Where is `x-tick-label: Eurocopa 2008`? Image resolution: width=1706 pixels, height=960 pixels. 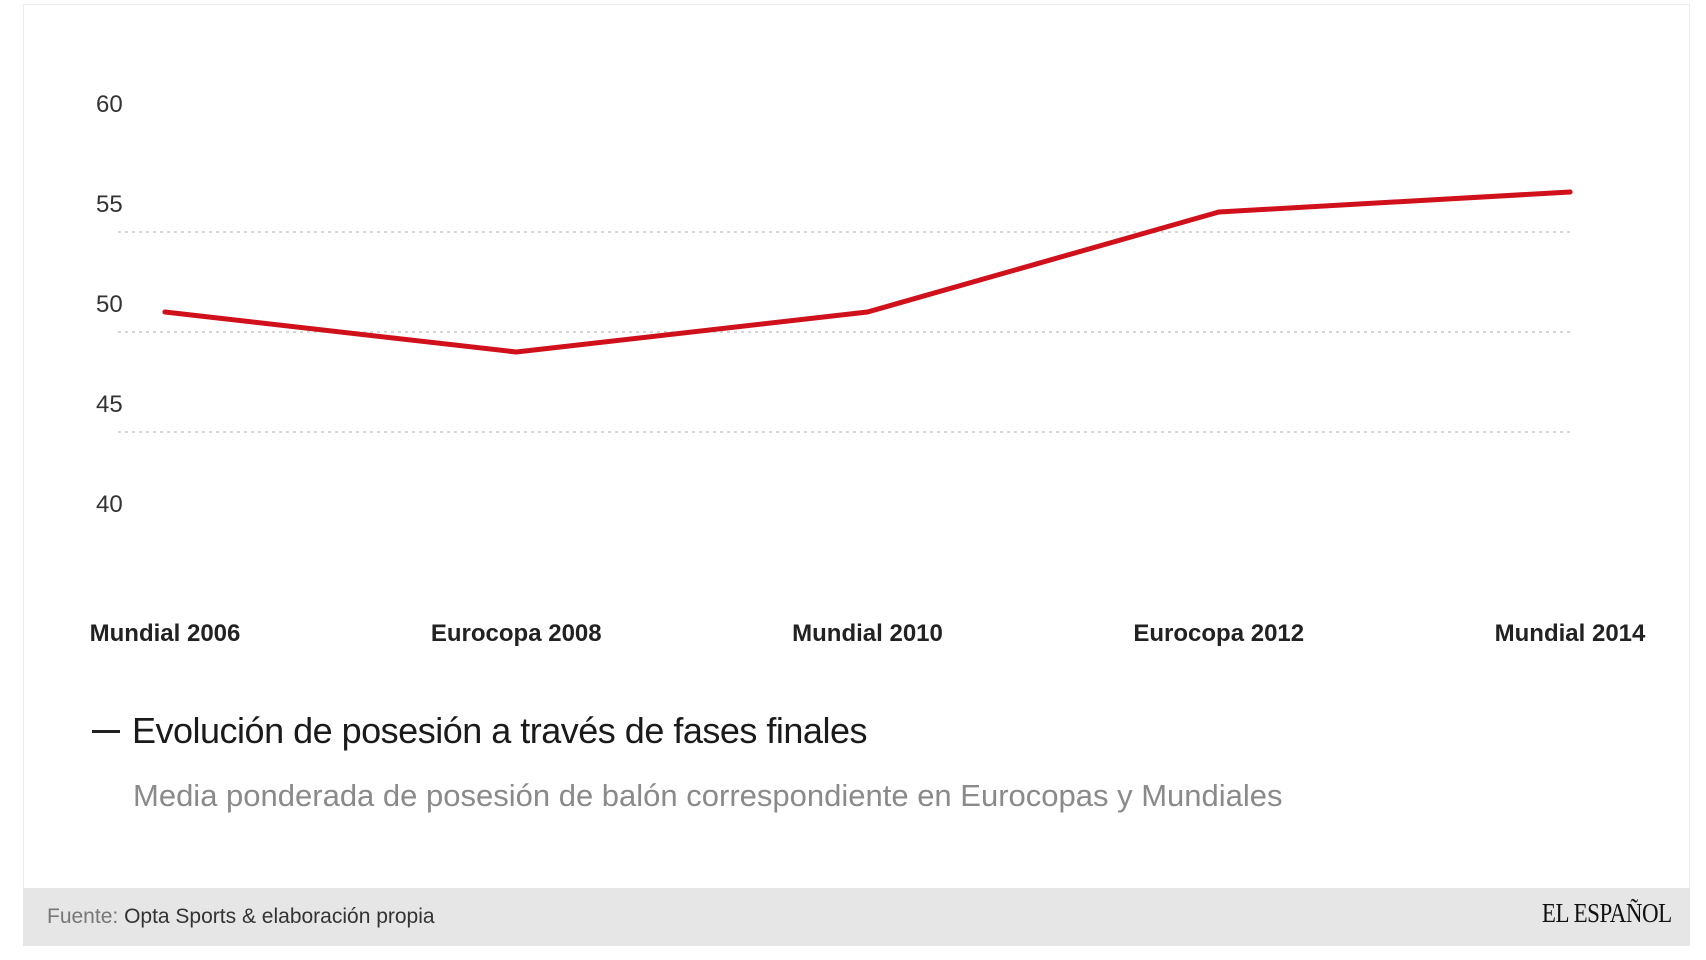 x-tick-label: Eurocopa 2008 is located at coordinates (516, 633).